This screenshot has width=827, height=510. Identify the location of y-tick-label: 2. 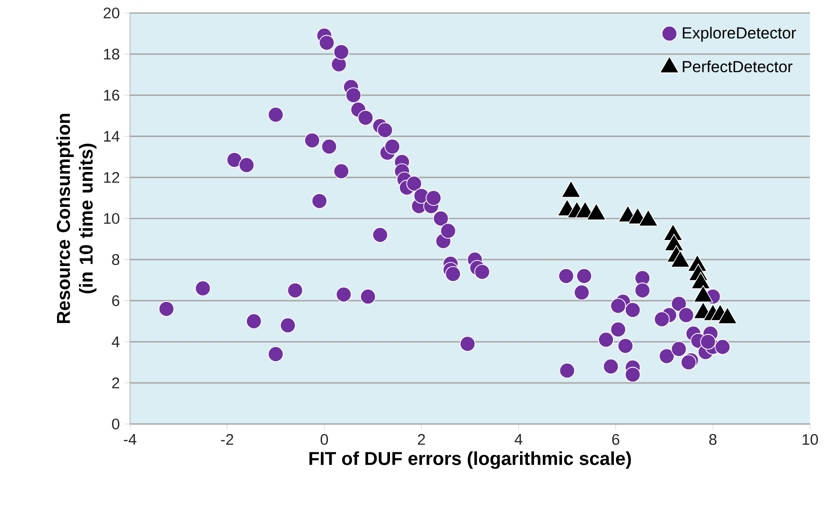
(116, 383).